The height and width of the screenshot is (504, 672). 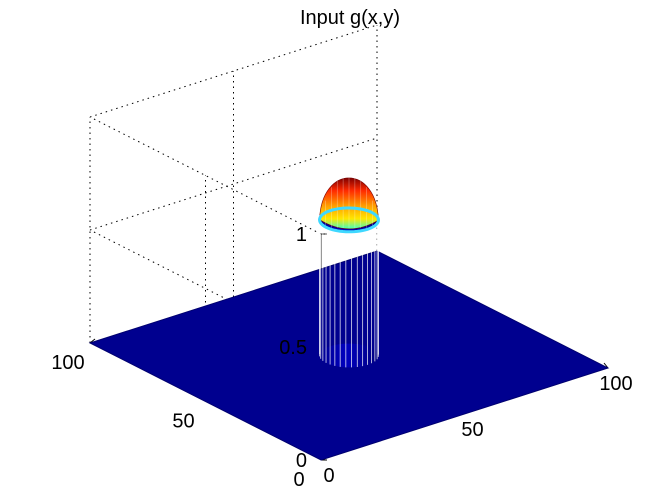 I want to click on z-tick-label: 1, so click(x=301, y=235).